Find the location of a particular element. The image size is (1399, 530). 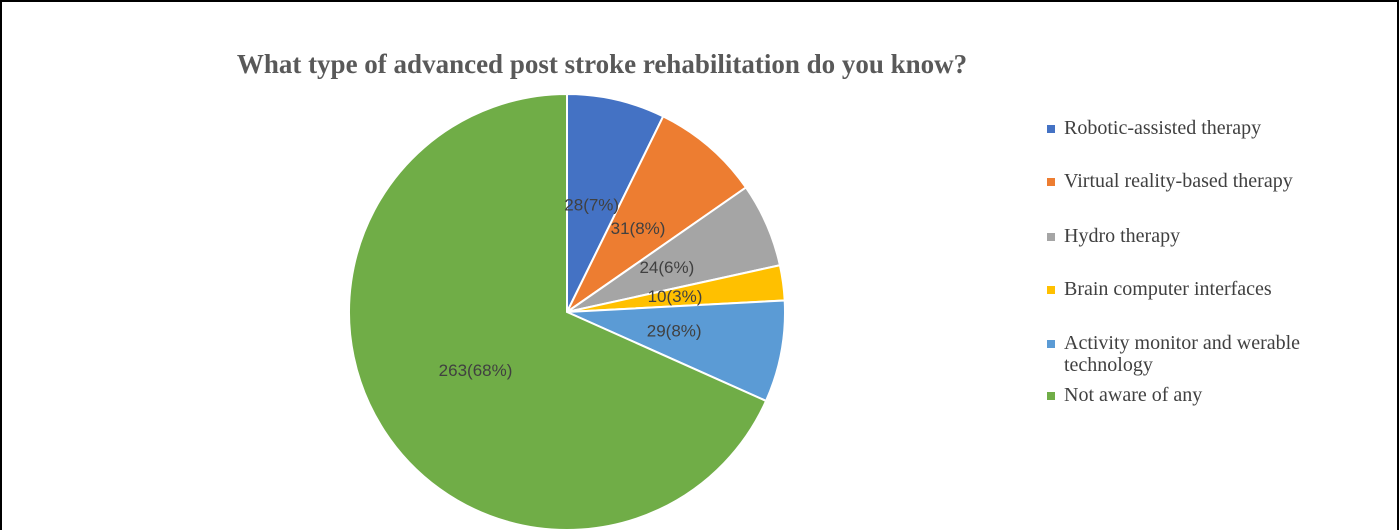

legend-item: Virtual reality-based therapy is located at coordinates (1210, 181).